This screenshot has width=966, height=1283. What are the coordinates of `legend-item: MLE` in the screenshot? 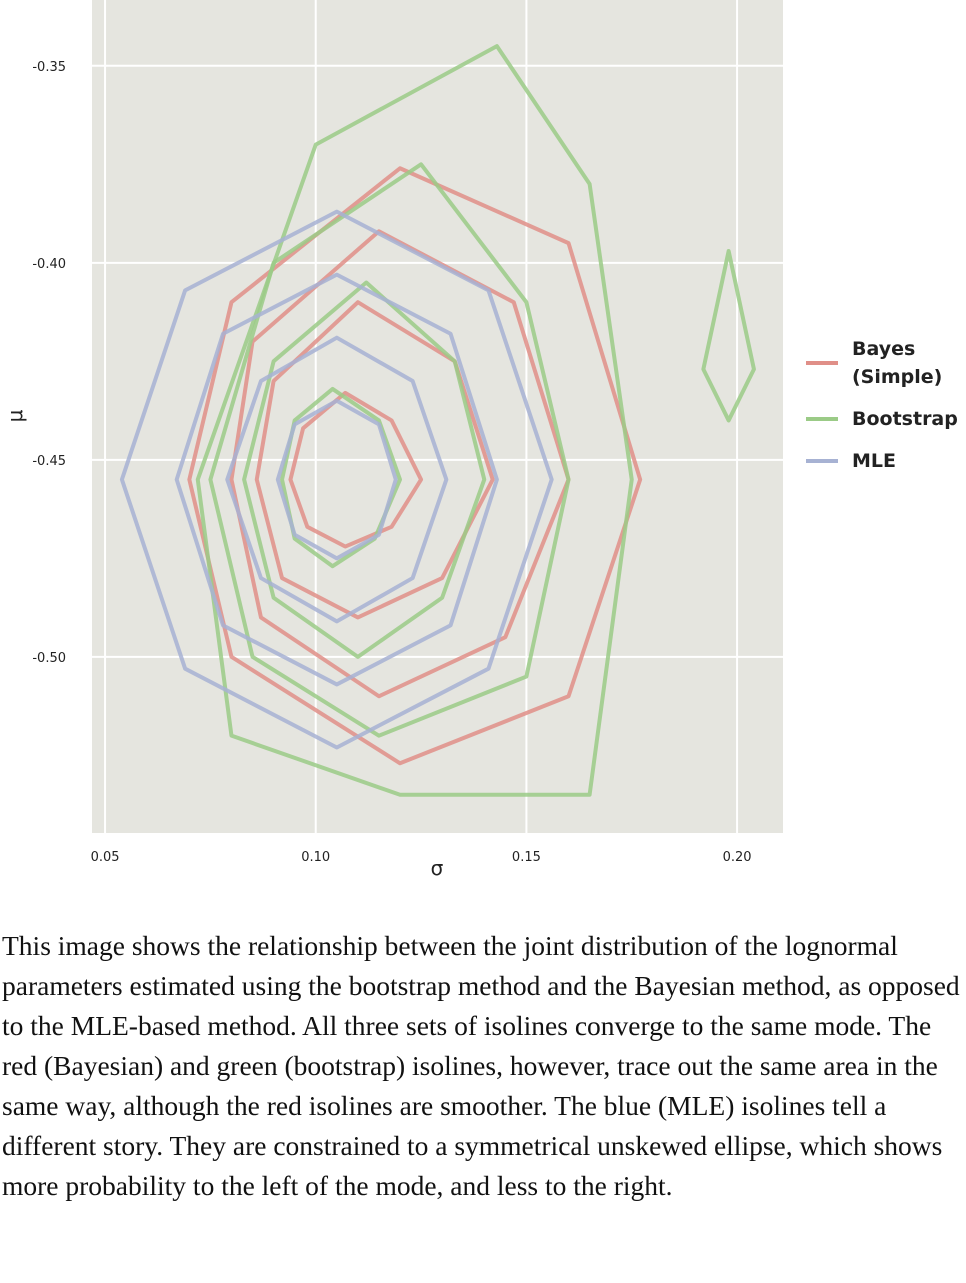 It's located at (884, 461).